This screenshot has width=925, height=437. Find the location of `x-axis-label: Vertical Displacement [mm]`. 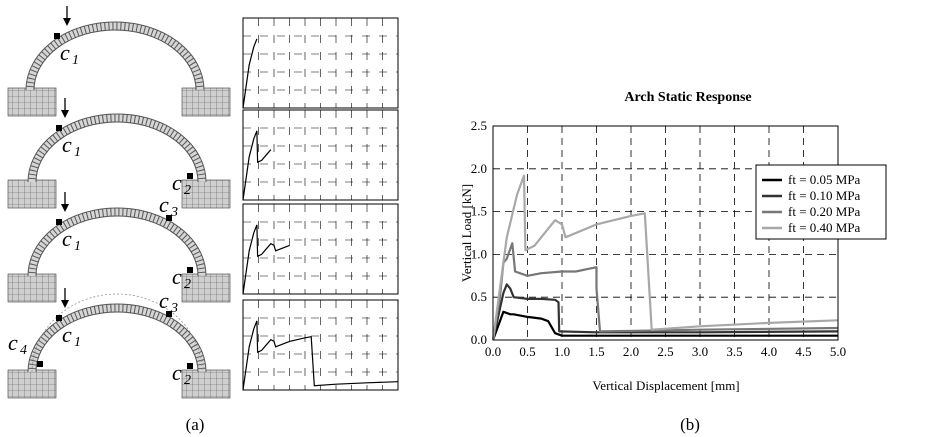

x-axis-label: Vertical Displacement [mm] is located at coordinates (665, 385).